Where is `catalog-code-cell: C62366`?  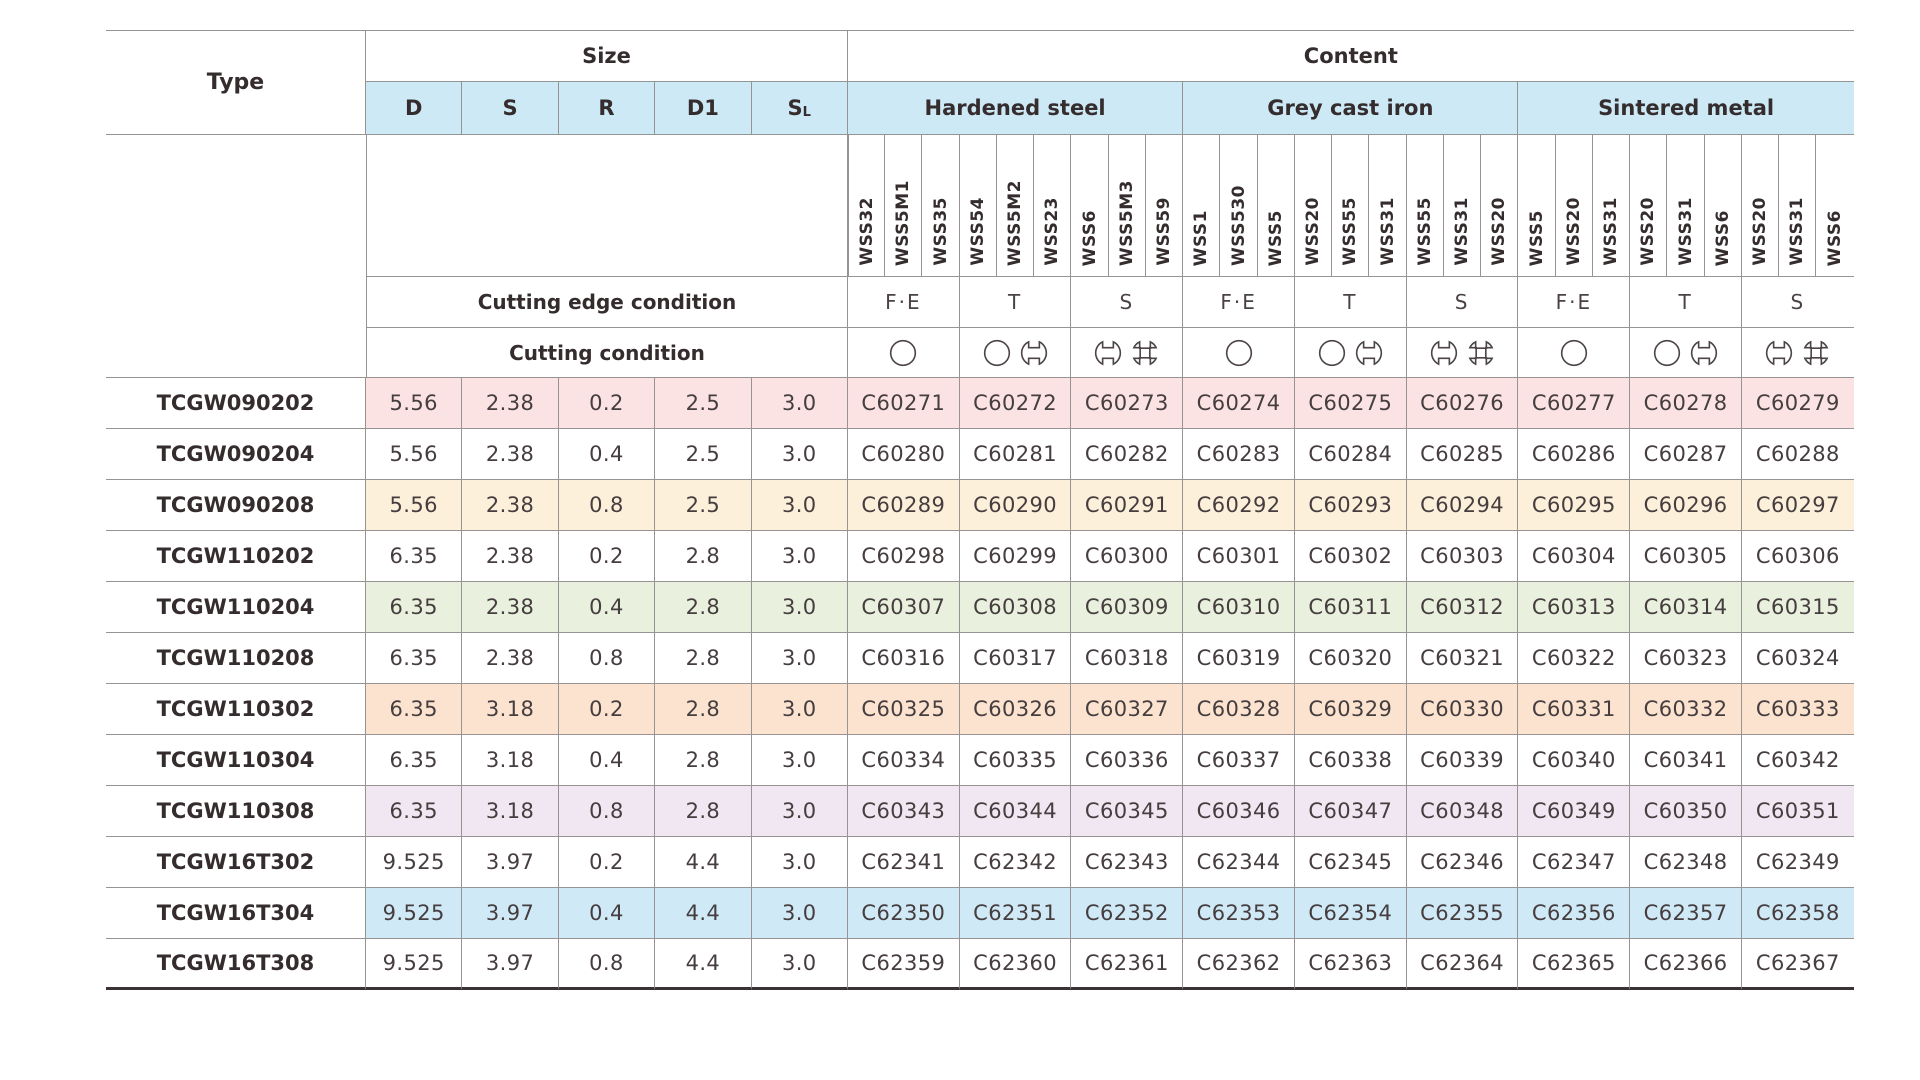 catalog-code-cell: C62366 is located at coordinates (1686, 964).